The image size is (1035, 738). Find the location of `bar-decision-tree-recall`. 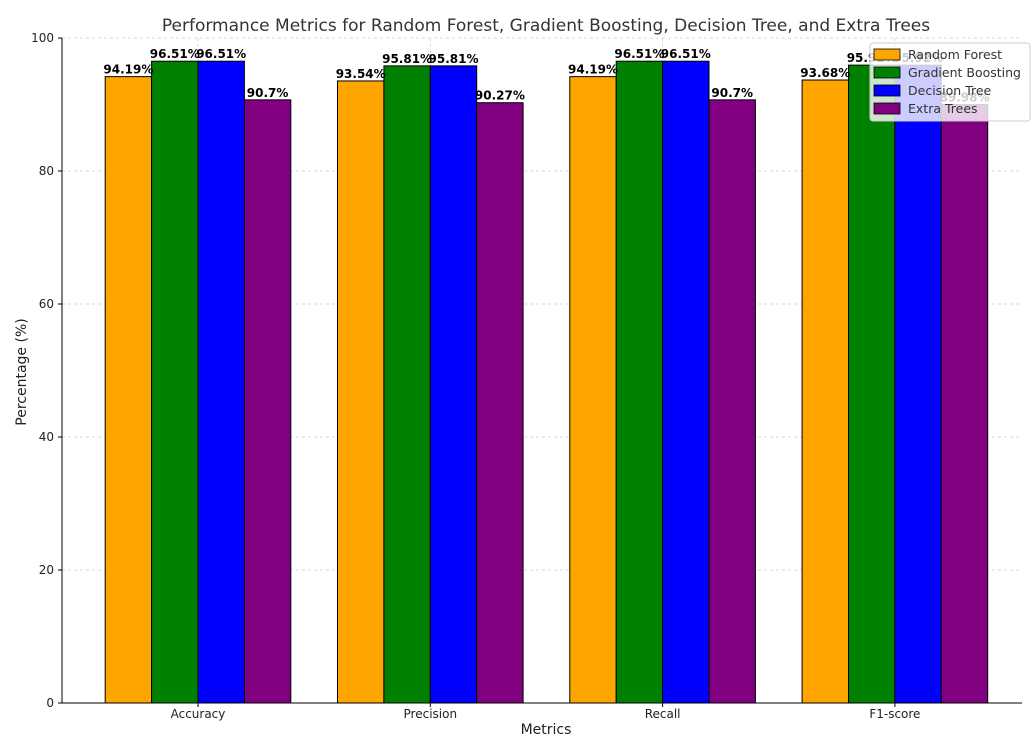

bar-decision-tree-recall is located at coordinates (686, 382).